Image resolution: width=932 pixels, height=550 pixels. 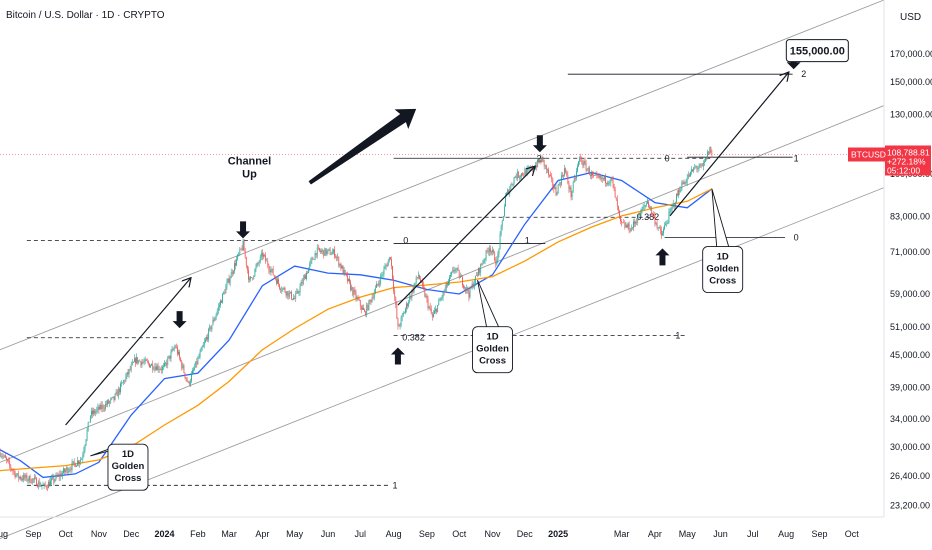 What do you see at coordinates (908, 275) in the screenshot?
I see `price-axis-panel` at bounding box center [908, 275].